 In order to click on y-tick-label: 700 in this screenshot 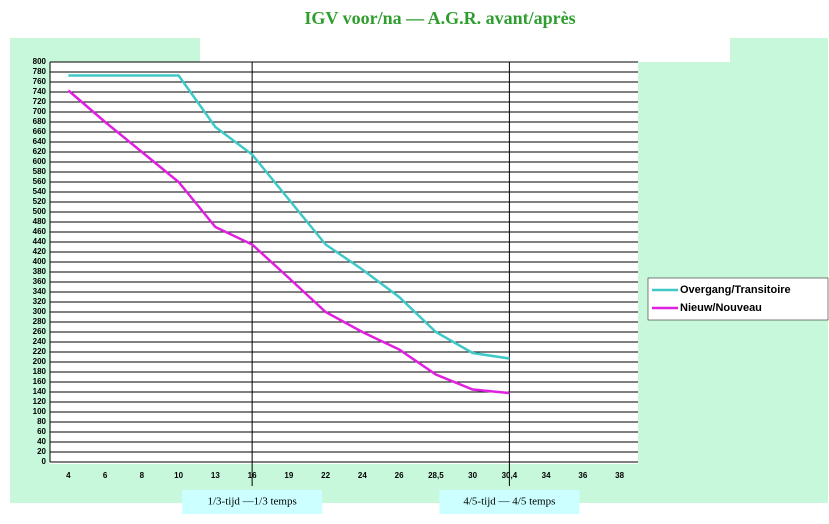, I will do `click(40, 111)`.